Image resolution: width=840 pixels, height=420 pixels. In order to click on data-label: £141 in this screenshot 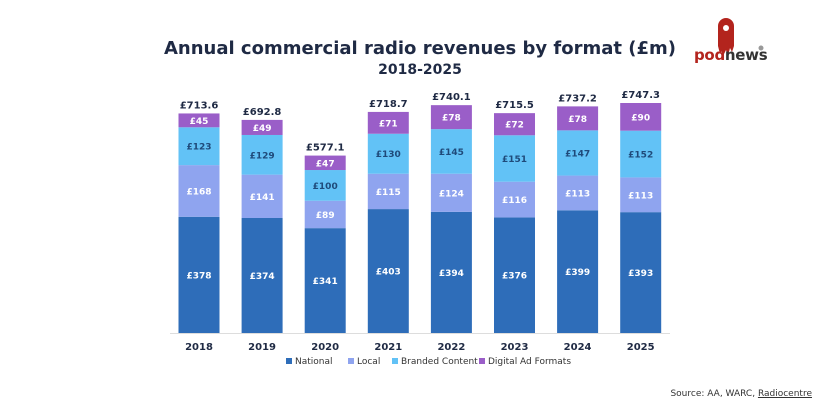, I will do `click(262, 198)`.